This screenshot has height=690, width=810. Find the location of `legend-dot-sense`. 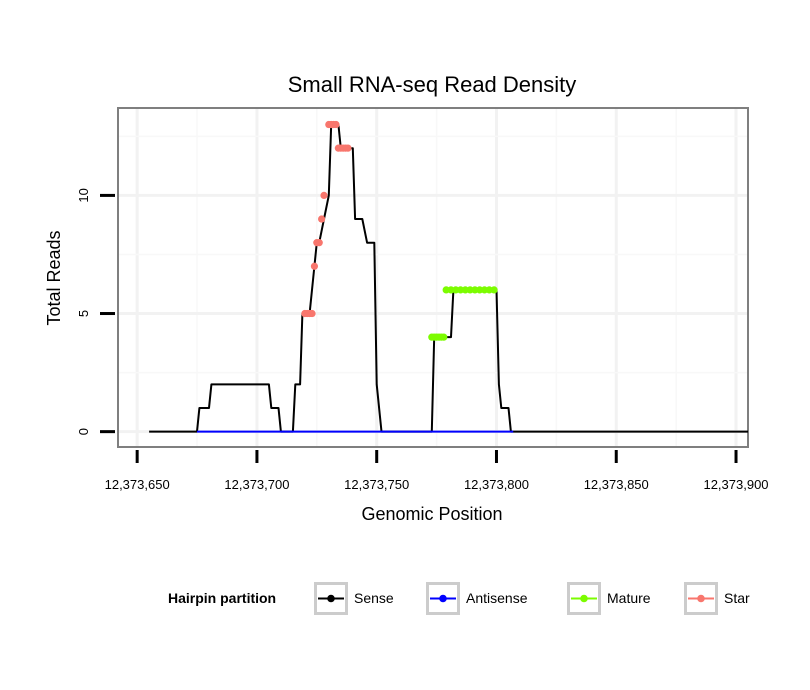

legend-dot-sense is located at coordinates (331, 598).